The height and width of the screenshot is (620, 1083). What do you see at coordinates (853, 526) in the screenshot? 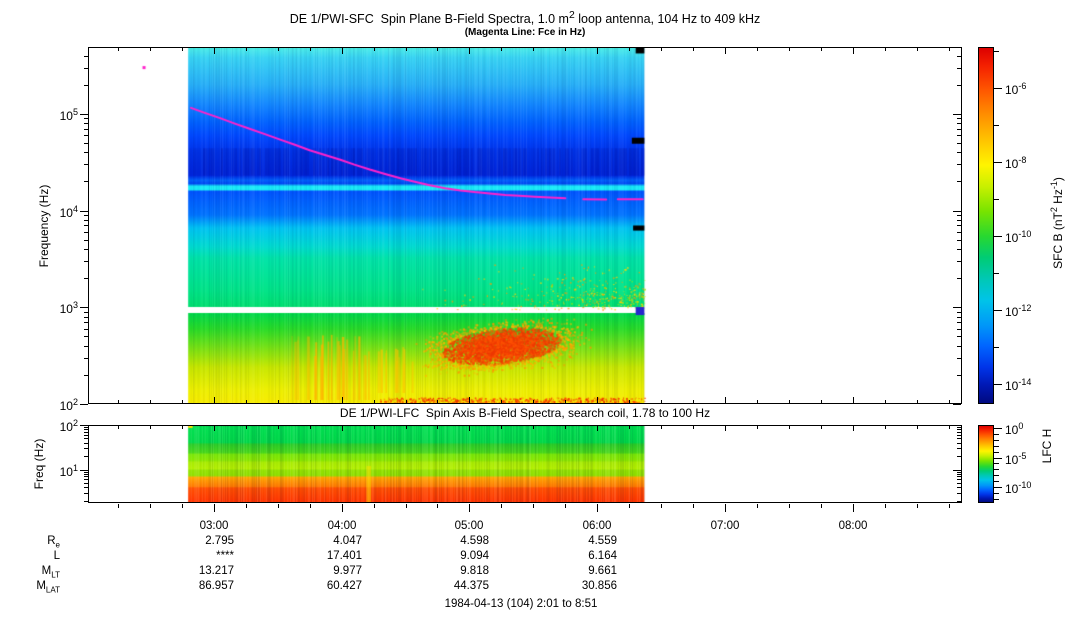
I see `x-axis-time-label: 08:00` at bounding box center [853, 526].